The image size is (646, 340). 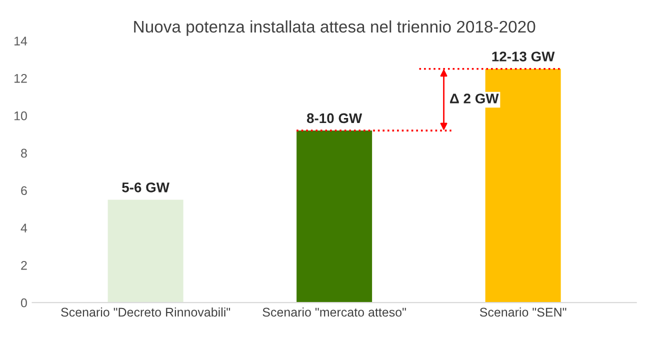 I want to click on y-tick-label: 2, so click(x=24, y=265).